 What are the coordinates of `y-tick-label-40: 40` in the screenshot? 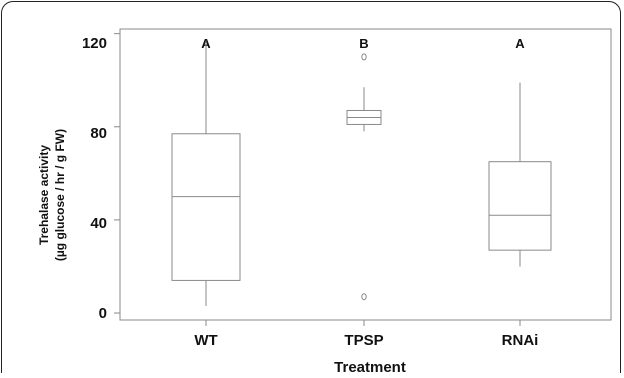 It's located at (98, 223).